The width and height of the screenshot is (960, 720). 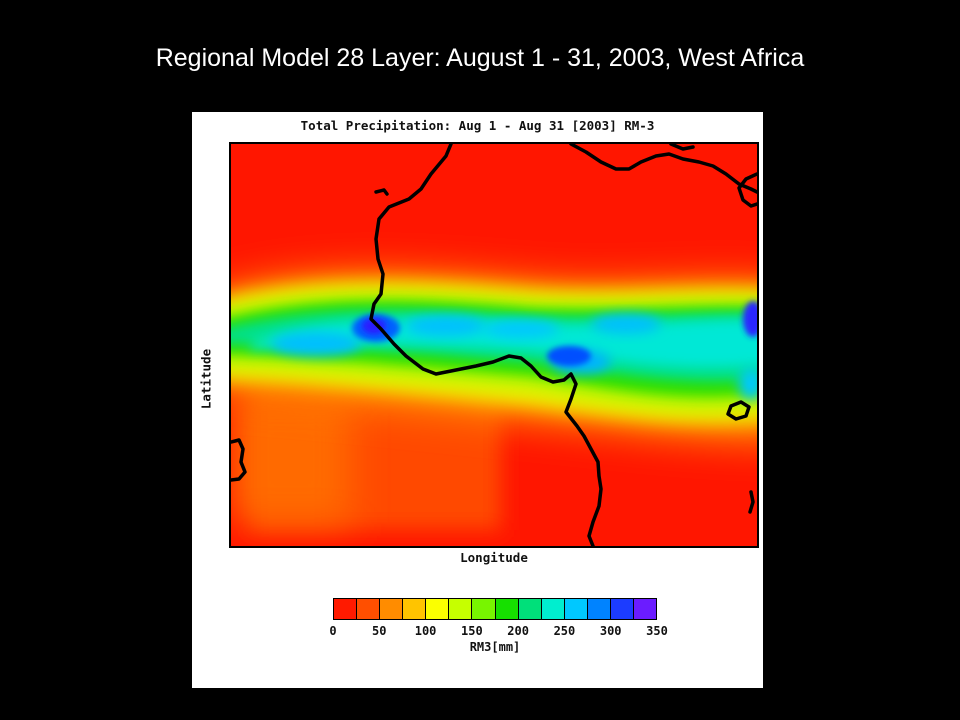 What do you see at coordinates (610, 631) in the screenshot?
I see `colorbar-tick-label: 300` at bounding box center [610, 631].